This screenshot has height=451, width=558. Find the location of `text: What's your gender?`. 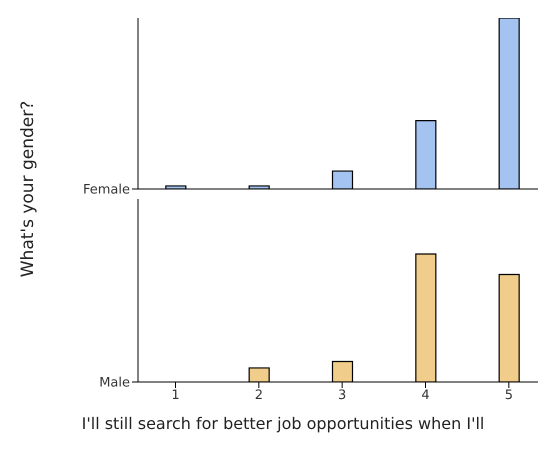

text: What's your gender? is located at coordinates (28, 189).